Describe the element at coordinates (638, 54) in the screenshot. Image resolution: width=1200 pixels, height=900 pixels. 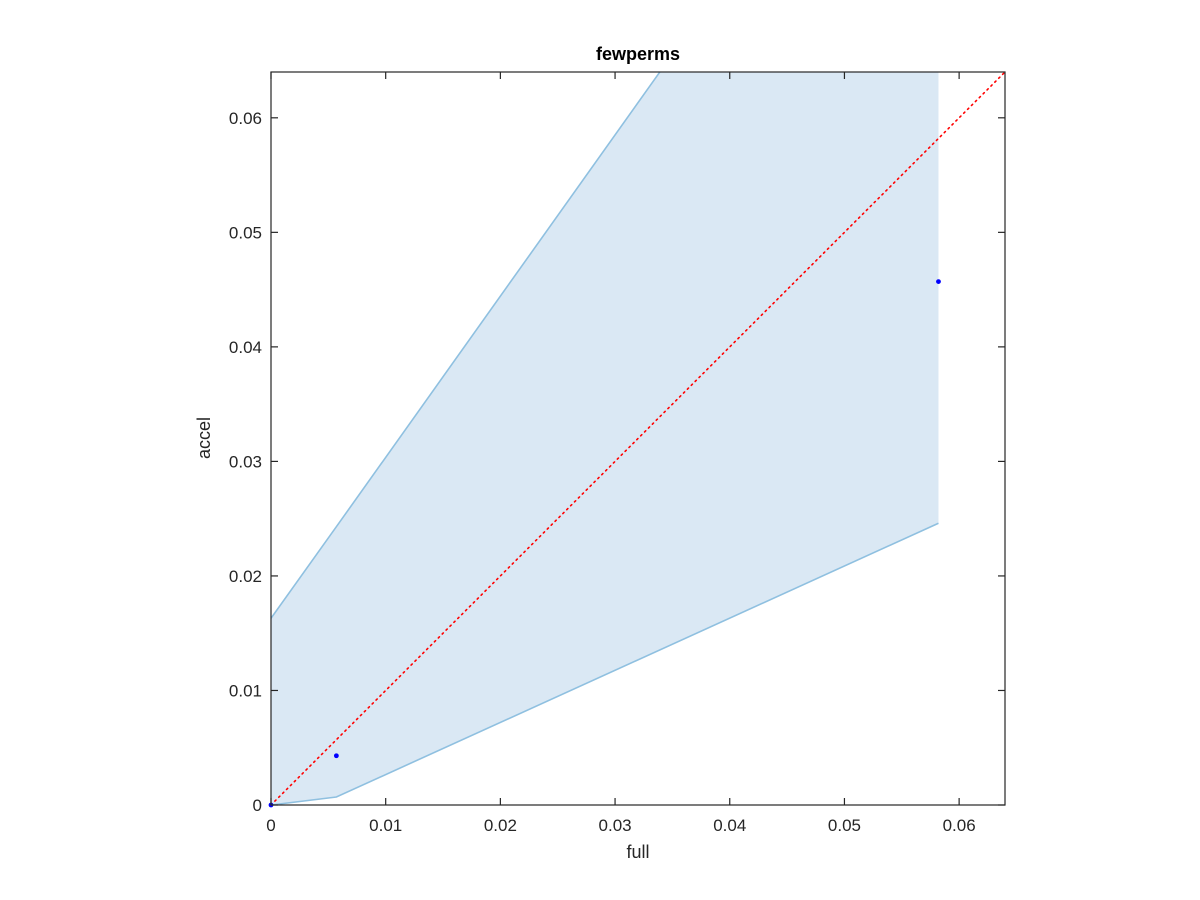
I see `chart-title: fewperms` at that location.